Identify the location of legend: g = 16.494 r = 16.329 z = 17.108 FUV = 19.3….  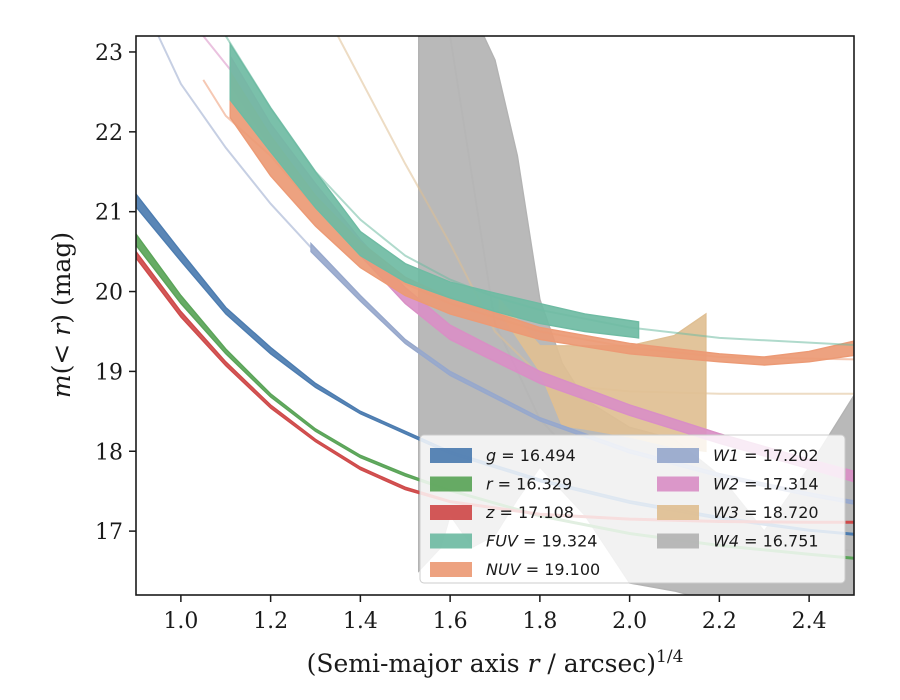
(632, 509).